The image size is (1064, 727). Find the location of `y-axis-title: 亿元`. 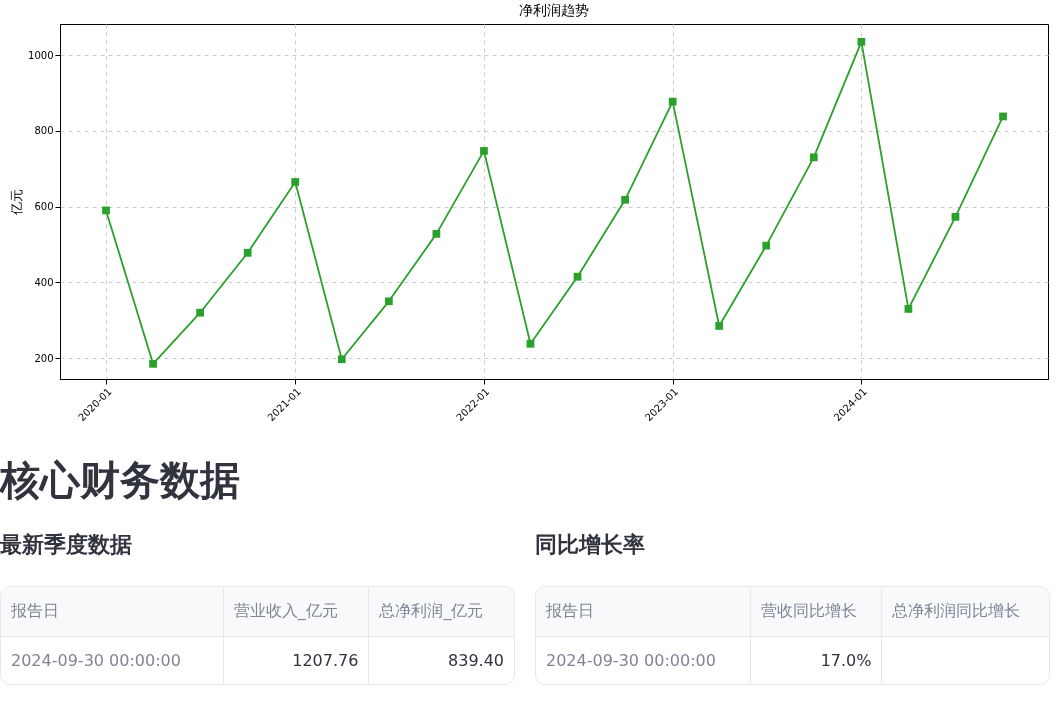

y-axis-title: 亿元 is located at coordinates (17, 202).